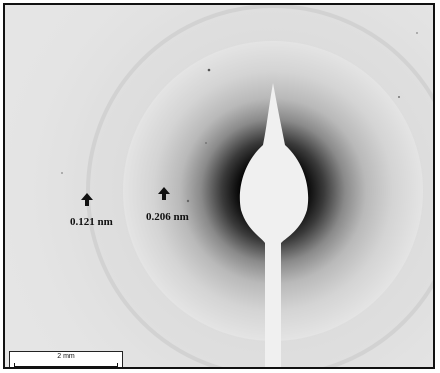 The height and width of the screenshot is (373, 440). I want to click on beam-stop, so click(274, 225).